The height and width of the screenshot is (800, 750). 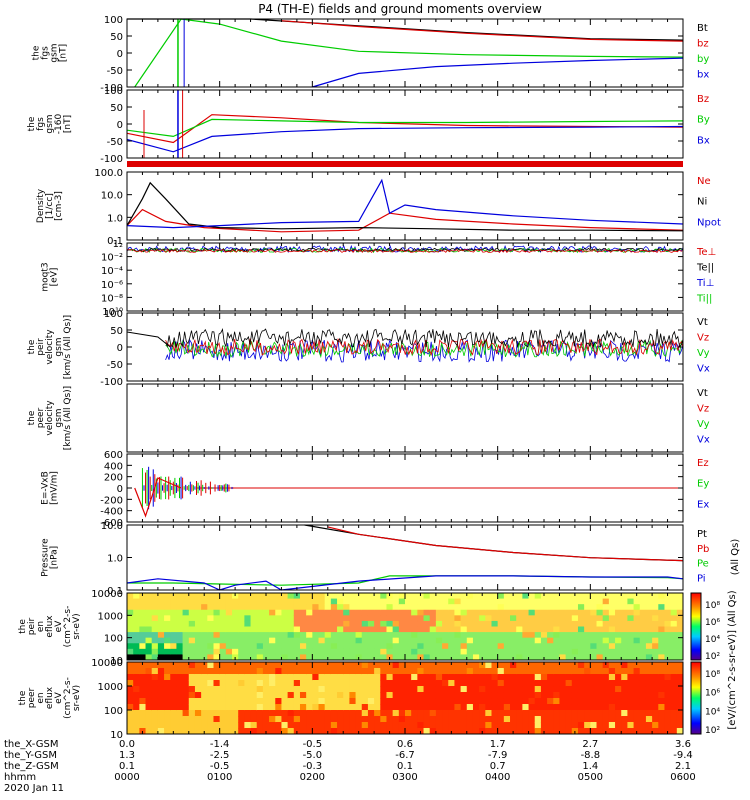 What do you see at coordinates (112, 298) in the screenshot?
I see `ytick-label: 10⁻⁸` at bounding box center [112, 298].